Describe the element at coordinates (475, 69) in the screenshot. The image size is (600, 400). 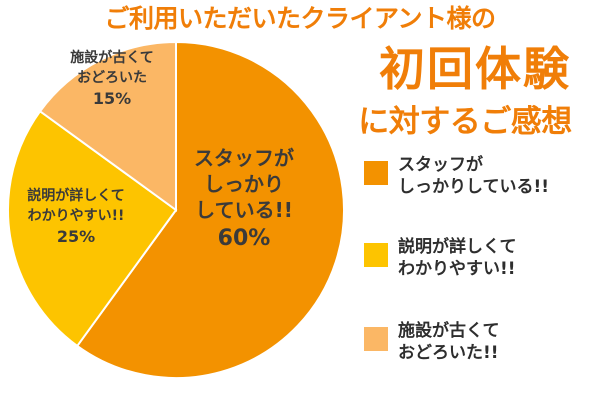
I see `header-line-2: 初回体験` at that location.